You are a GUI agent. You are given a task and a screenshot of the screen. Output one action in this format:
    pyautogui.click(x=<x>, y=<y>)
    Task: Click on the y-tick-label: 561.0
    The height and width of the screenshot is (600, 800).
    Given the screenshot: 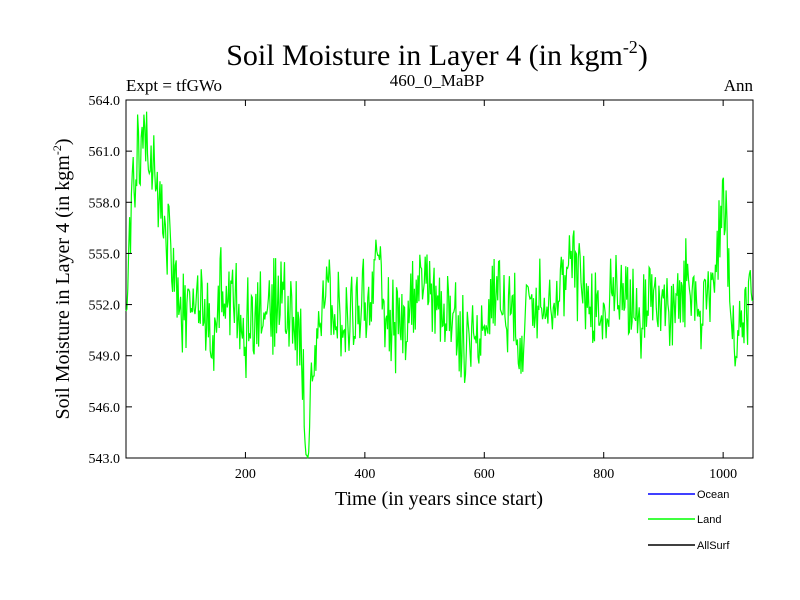 What is the action you would take?
    pyautogui.click(x=105, y=152)
    